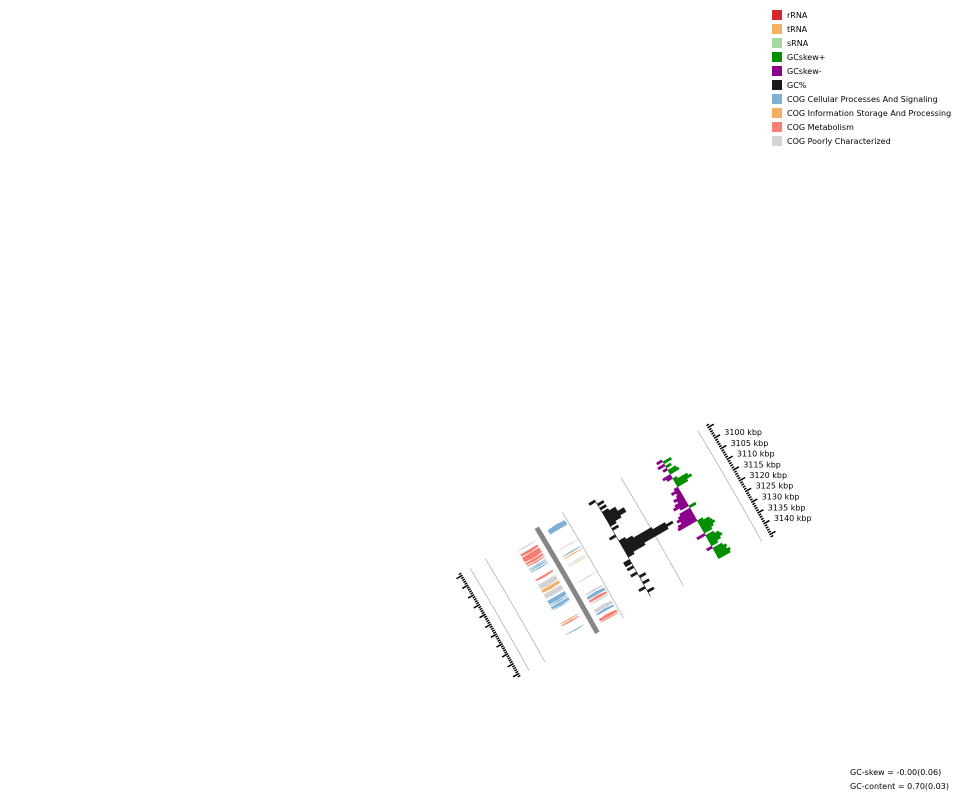 Image resolution: width=960 pixels, height=800 pixels. I want to click on scale-label: 3100 kbp, so click(743, 432).